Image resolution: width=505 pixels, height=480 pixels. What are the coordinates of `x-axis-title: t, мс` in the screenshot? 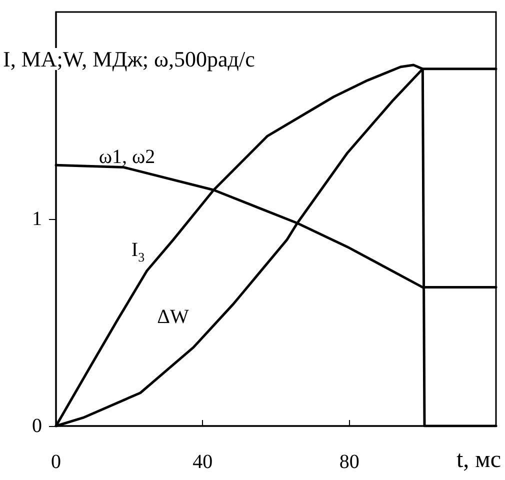 It's located at (479, 460).